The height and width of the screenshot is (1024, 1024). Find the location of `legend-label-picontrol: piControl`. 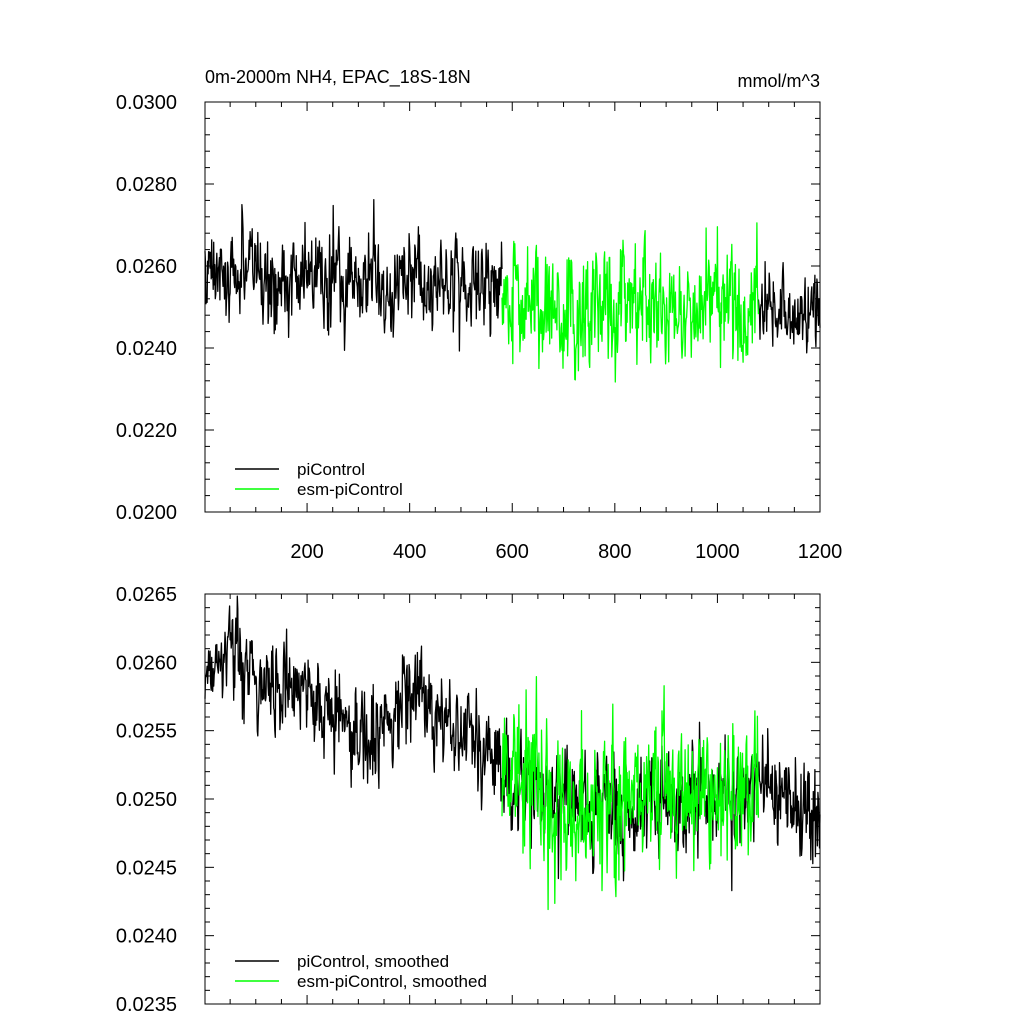

legend-label-picontrol: piControl is located at coordinates (331, 469).